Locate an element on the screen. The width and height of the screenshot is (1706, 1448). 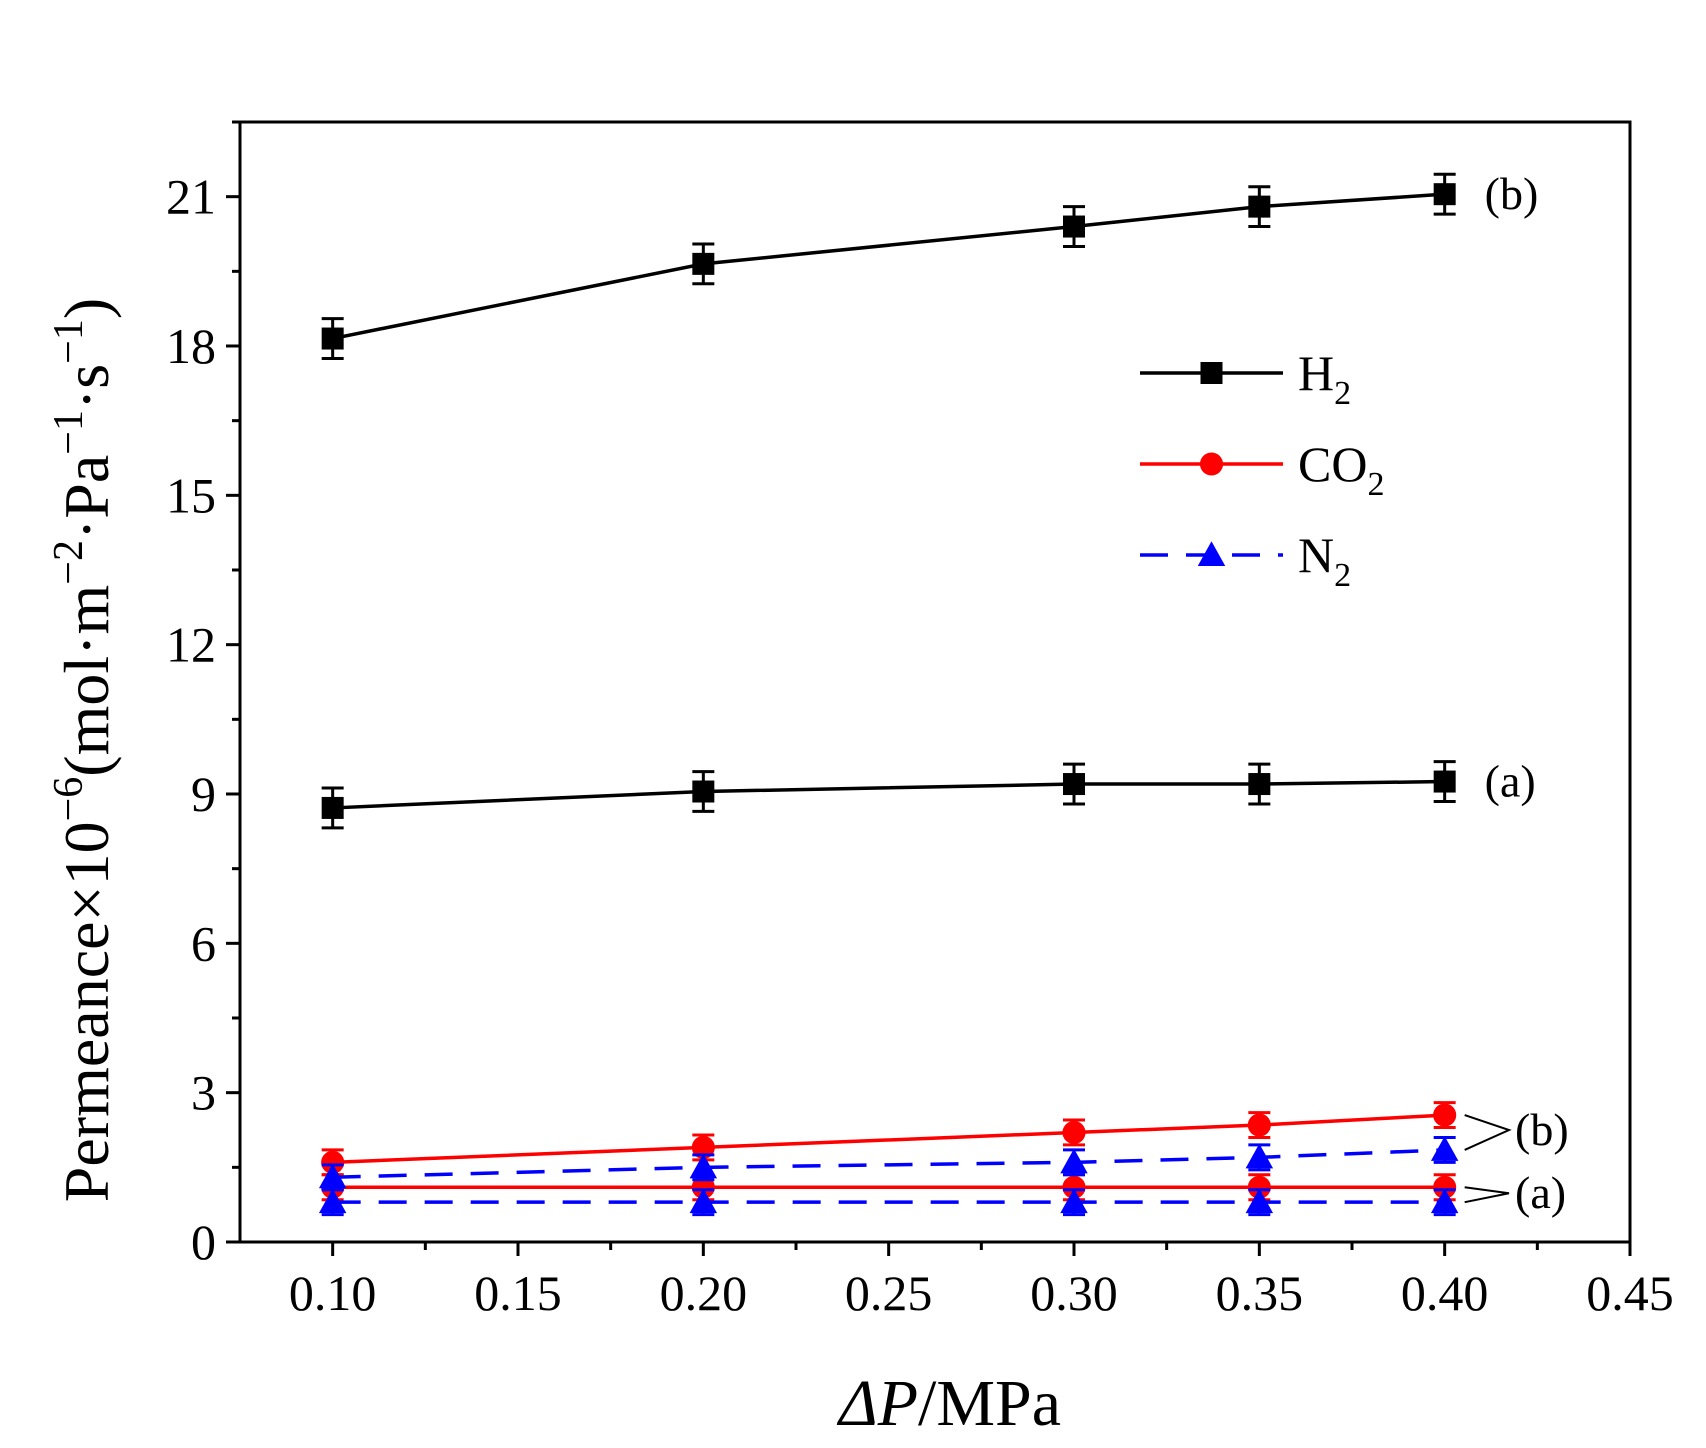
y-axis-title-exp1: −6 is located at coordinates (69, 799).